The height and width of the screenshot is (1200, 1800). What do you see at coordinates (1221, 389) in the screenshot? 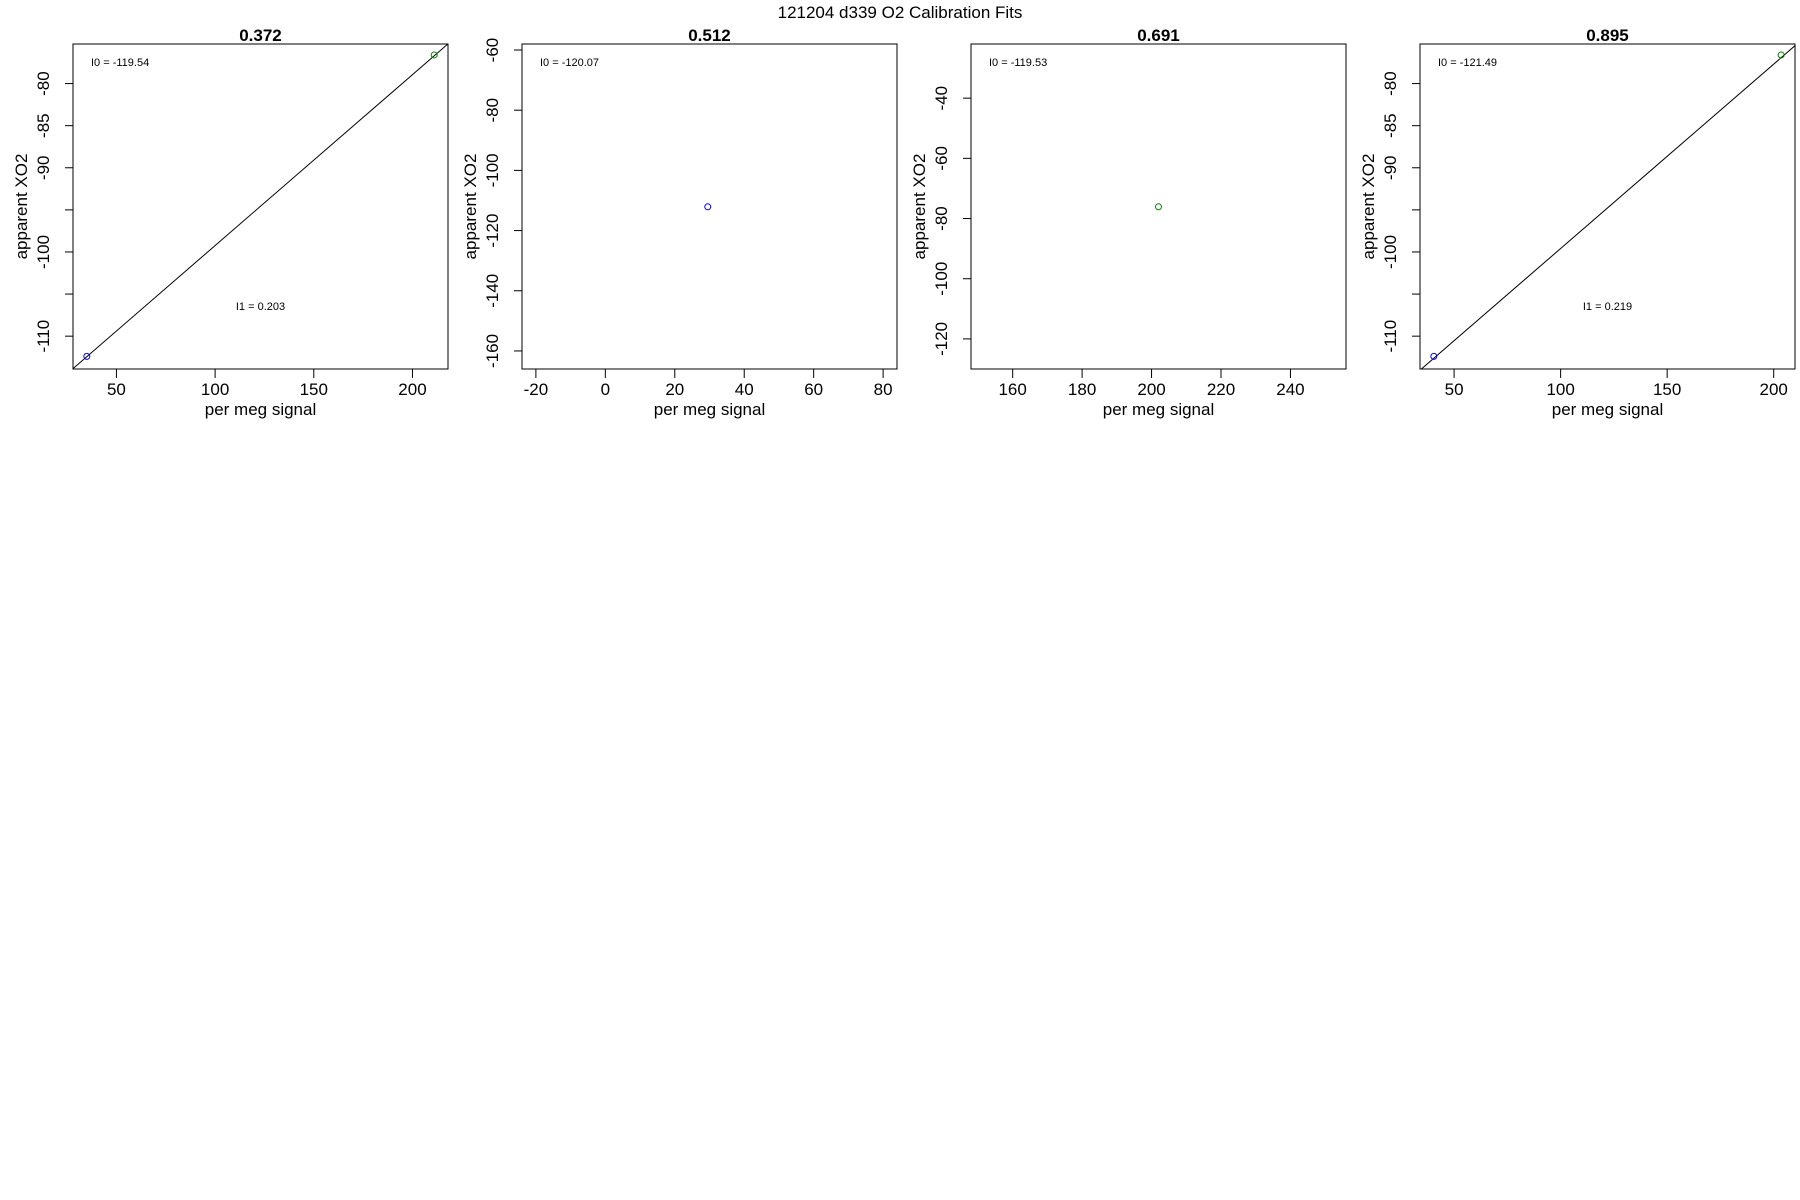
I see `x-tick-label: 220` at bounding box center [1221, 389].